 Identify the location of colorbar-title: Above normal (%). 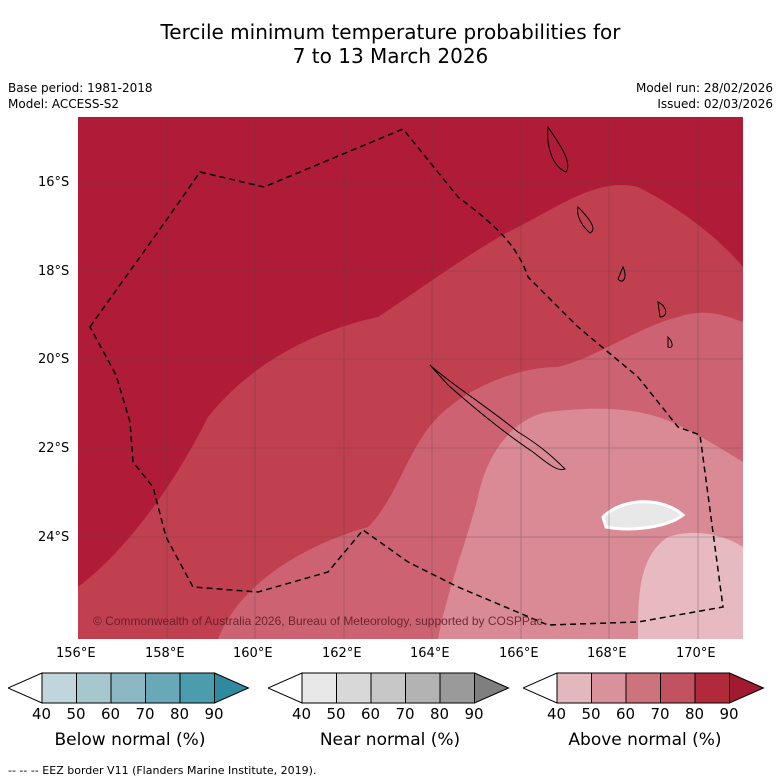
(645, 740).